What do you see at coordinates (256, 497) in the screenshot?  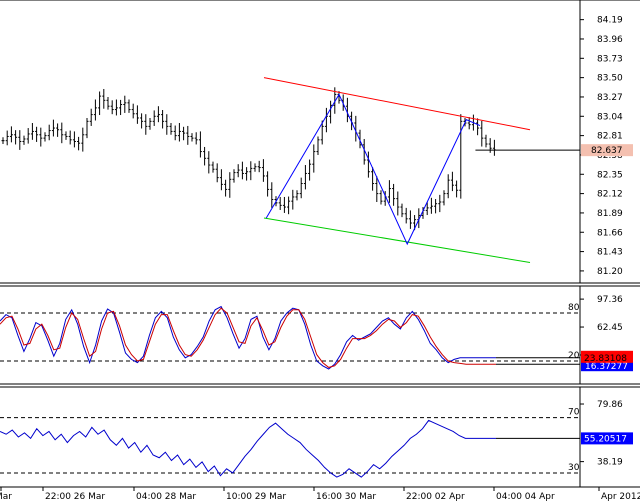 I see `x-tick-label: 10:00 29 Mar` at bounding box center [256, 497].